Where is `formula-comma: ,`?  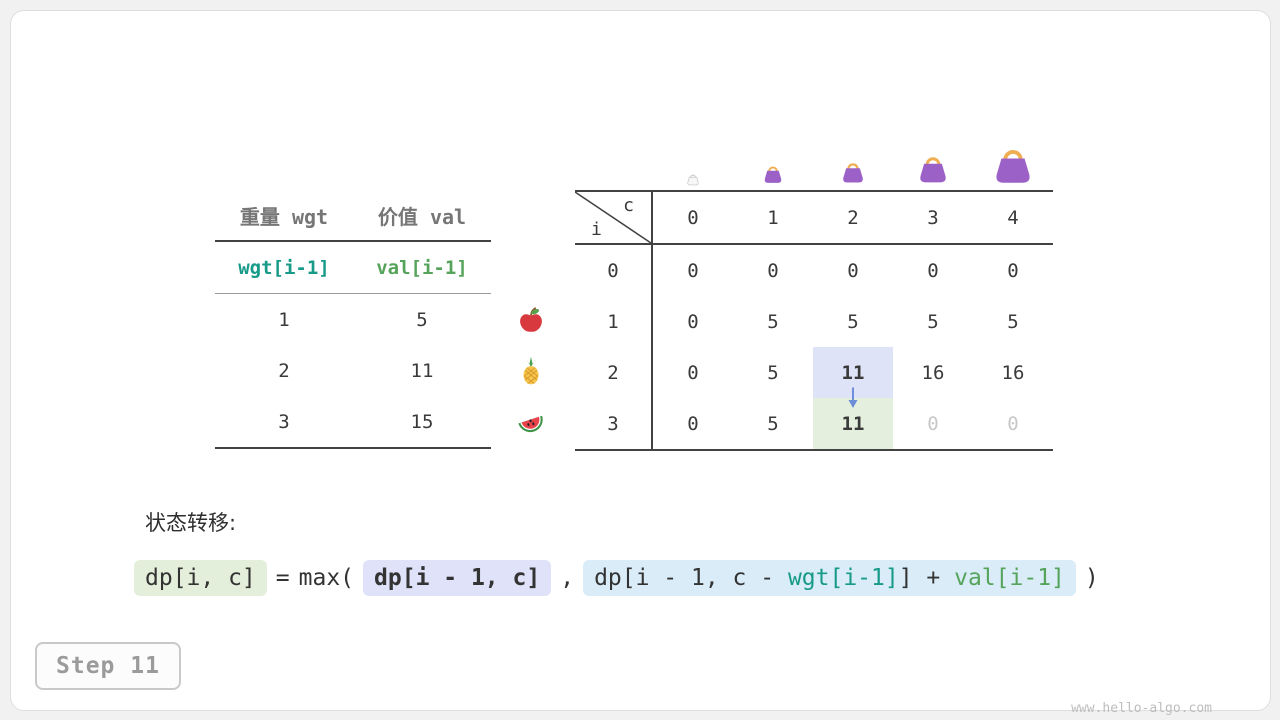 formula-comma: , is located at coordinates (567, 578).